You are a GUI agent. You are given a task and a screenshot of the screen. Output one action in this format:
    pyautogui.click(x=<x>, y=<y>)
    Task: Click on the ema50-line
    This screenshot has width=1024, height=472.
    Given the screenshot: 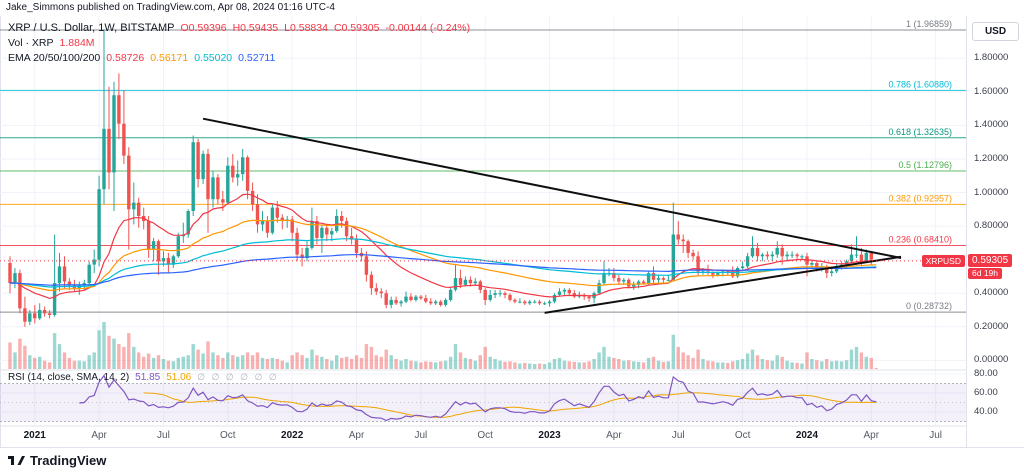 What is the action you would take?
    pyautogui.click(x=443, y=255)
    